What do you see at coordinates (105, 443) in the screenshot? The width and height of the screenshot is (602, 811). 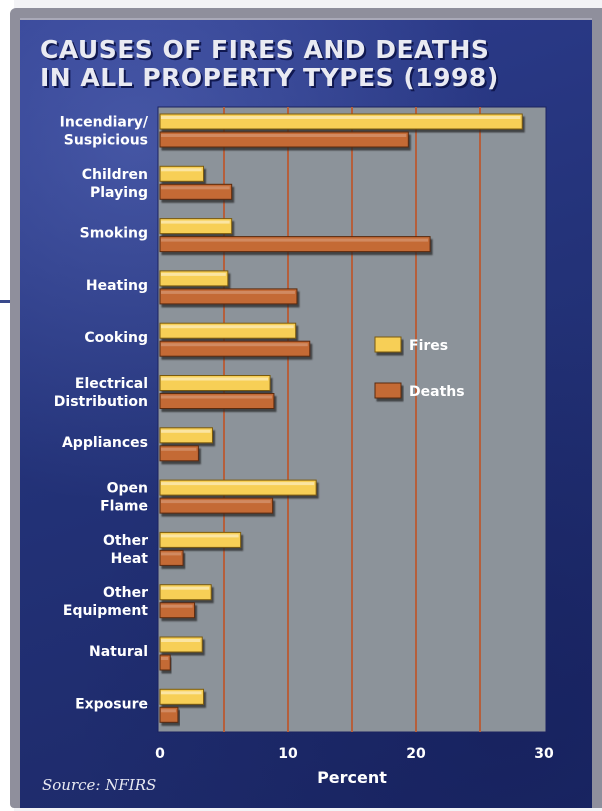 I see `category-label: Appliances` at bounding box center [105, 443].